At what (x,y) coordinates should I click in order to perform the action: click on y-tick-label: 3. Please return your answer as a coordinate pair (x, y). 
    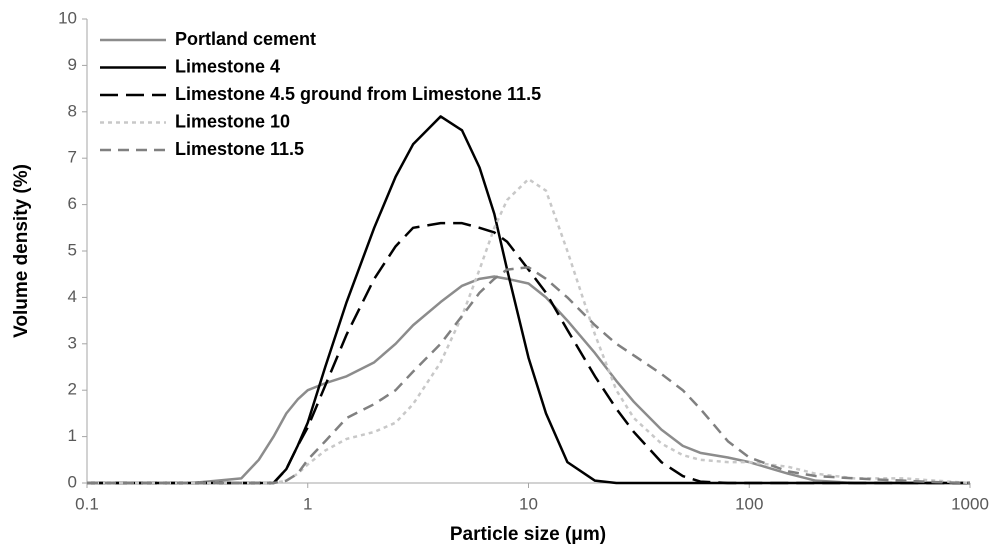
    Looking at the image, I should click on (72, 342).